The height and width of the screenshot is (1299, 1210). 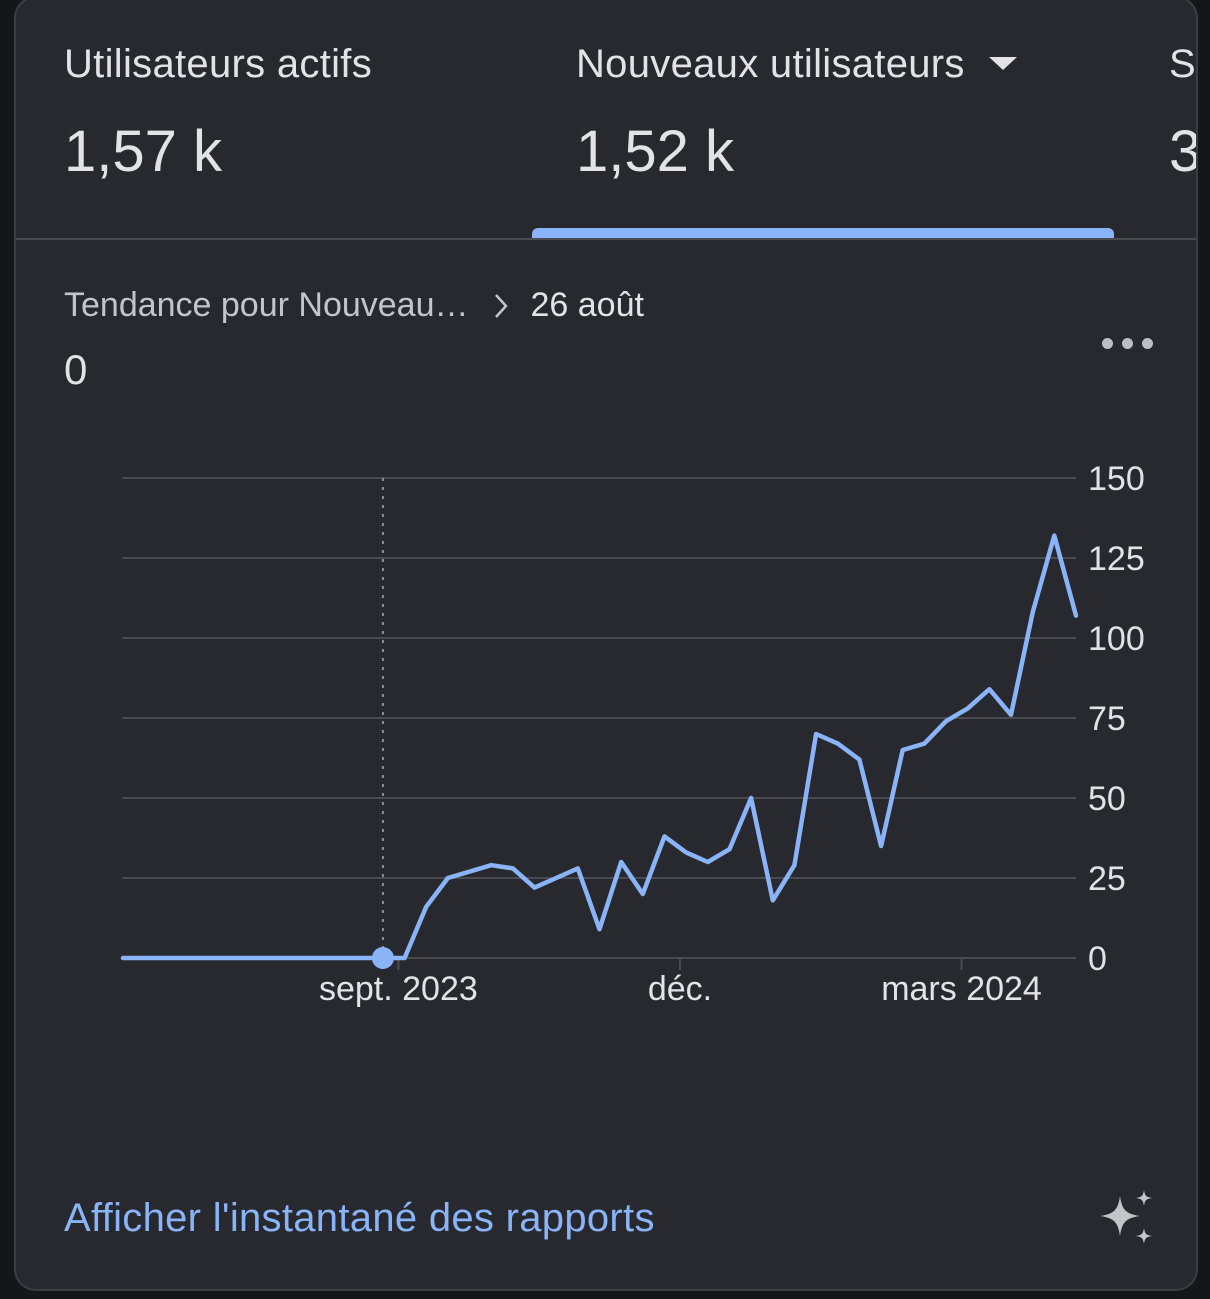 I want to click on divider, so click(x=606, y=239).